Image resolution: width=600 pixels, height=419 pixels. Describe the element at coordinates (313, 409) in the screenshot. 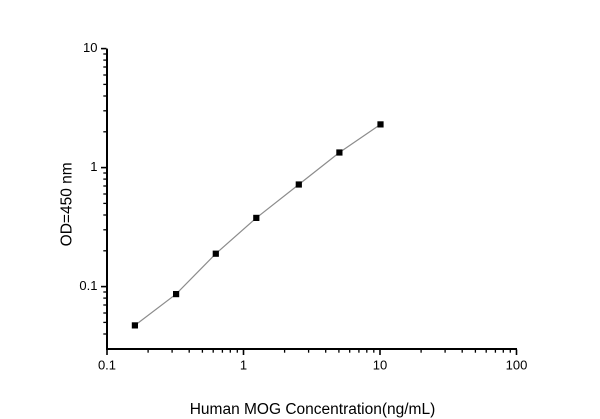

I see `svg-text: Human MOG Concentration(ng/mL)` at that location.